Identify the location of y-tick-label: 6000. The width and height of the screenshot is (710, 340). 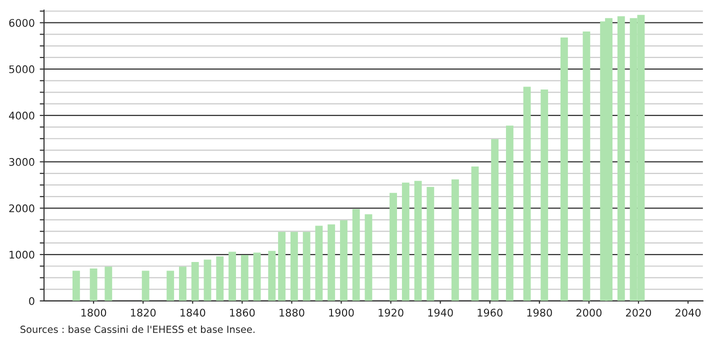
(21, 22).